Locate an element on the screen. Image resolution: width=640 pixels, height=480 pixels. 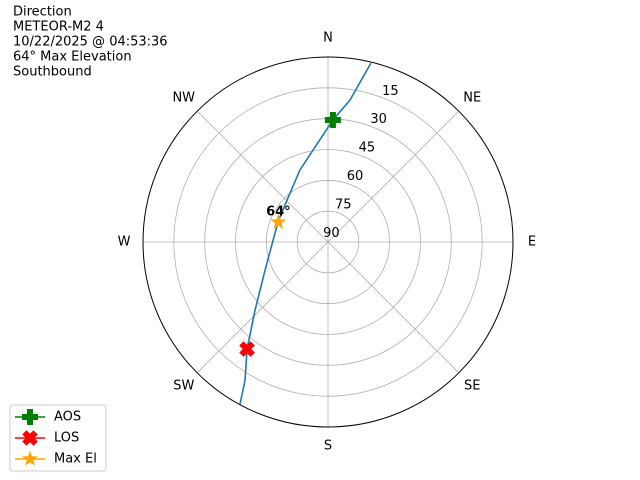
legend-box is located at coordinates (58, 438).